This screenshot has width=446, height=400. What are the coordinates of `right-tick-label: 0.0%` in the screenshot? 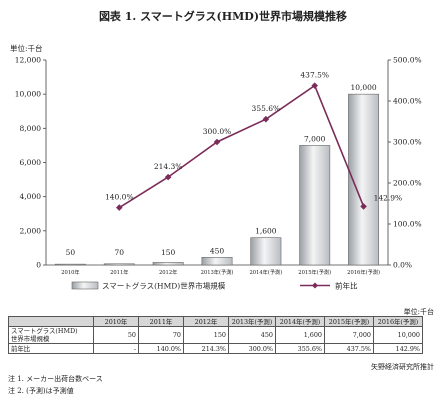 It's located at (402, 265).